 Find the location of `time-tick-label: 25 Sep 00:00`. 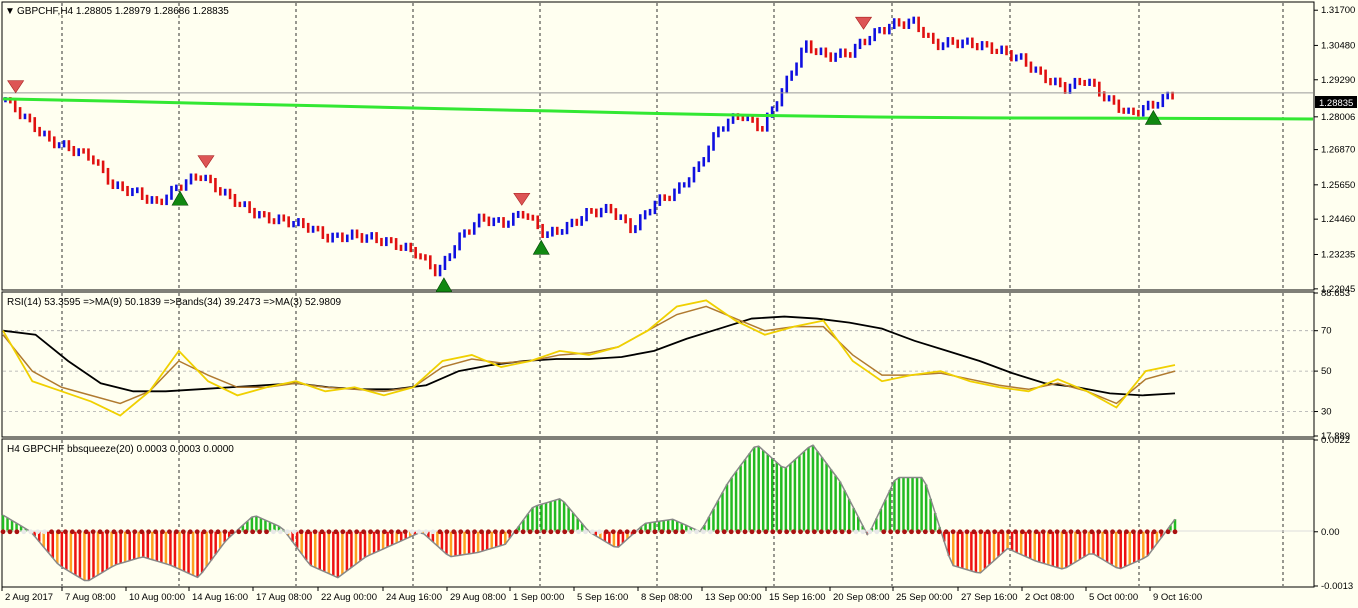

time-tick-label: 25 Sep 00:00 is located at coordinates (924, 597).